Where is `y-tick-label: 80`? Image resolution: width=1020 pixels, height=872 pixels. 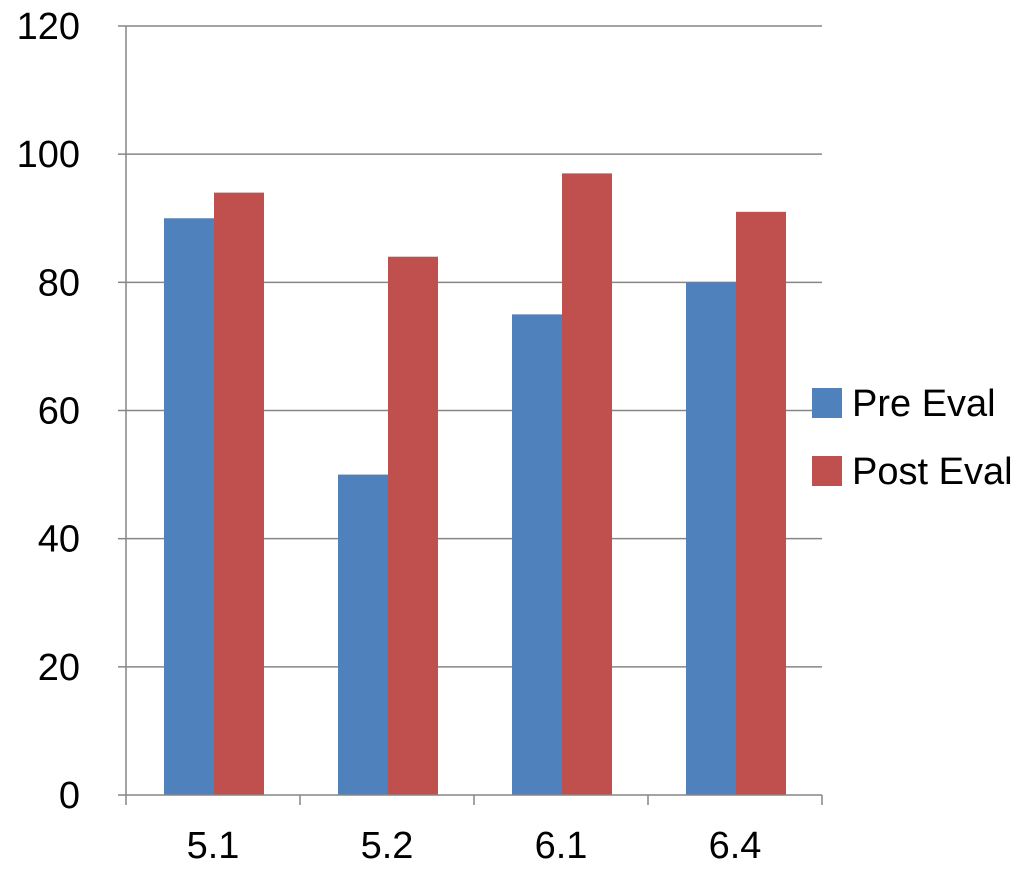
y-tick-label: 80 is located at coordinates (59, 283).